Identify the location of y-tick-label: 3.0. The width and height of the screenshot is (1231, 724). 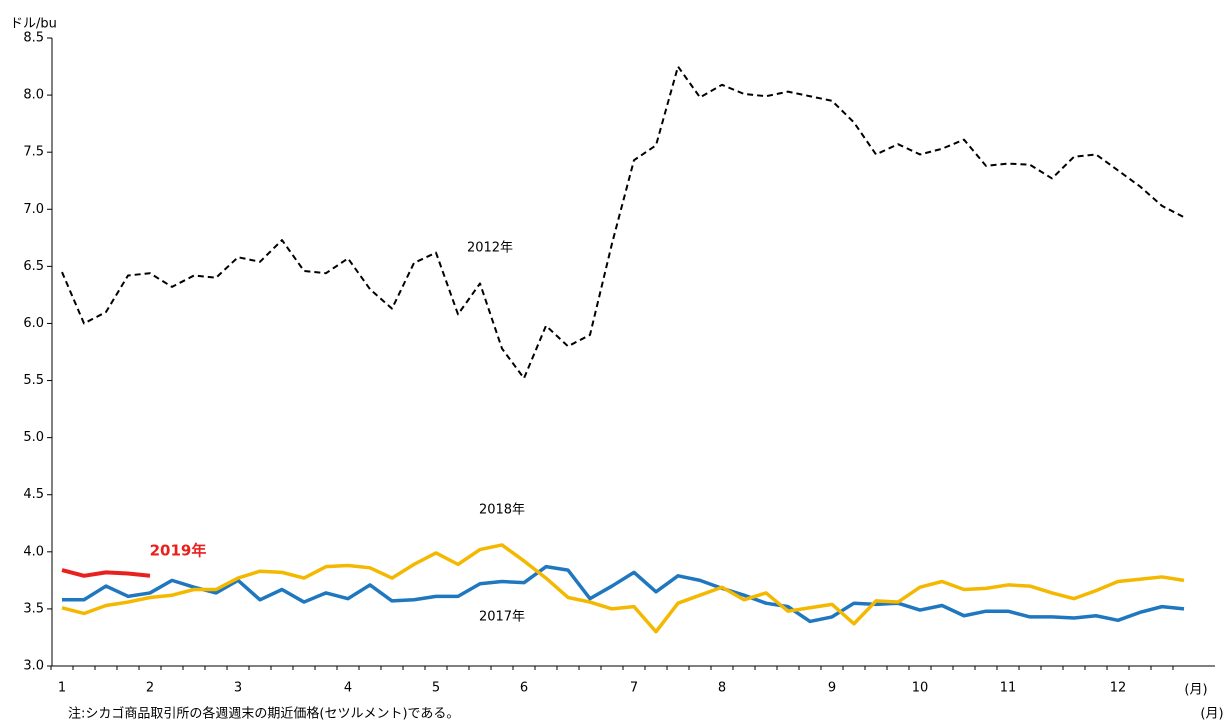
(33, 666).